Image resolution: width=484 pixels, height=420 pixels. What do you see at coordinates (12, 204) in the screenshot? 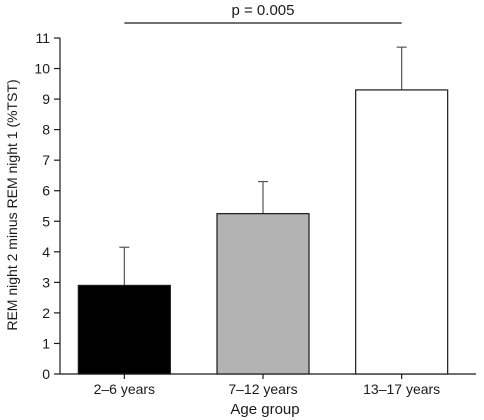
I see `y-axis-title: REM night 2 minus REM night 1 (%TST)` at bounding box center [12, 204].